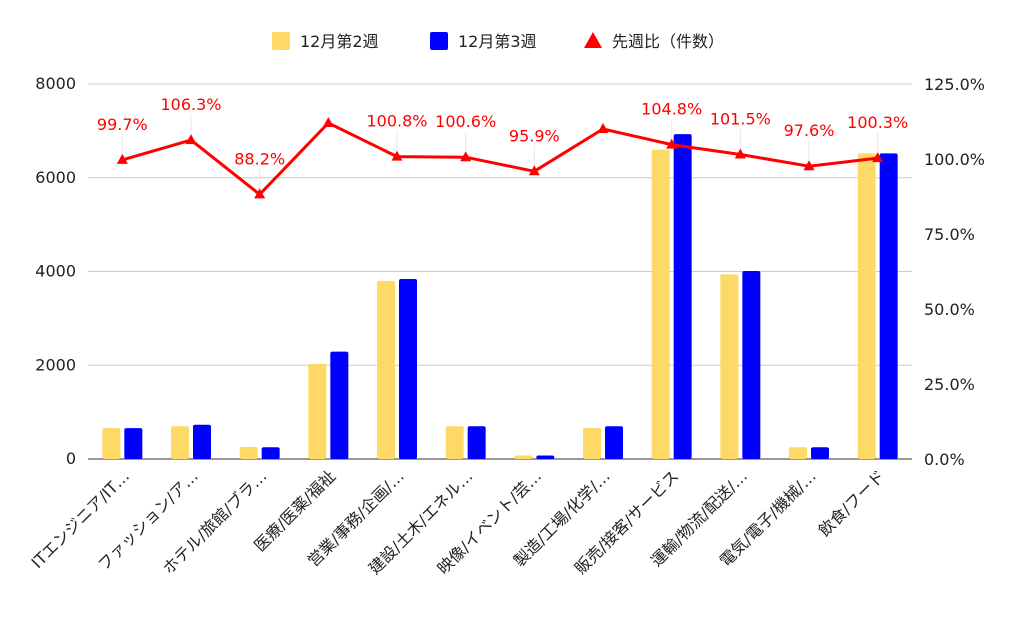  Describe the element at coordinates (809, 130) in the screenshot. I see `ratio-data-label: 97.6%` at that location.